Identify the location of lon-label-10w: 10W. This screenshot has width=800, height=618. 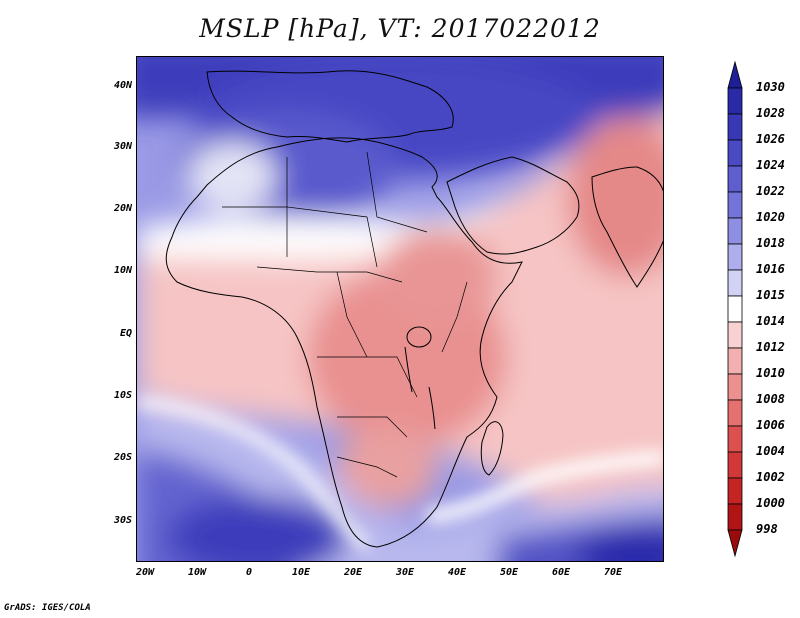
(197, 572).